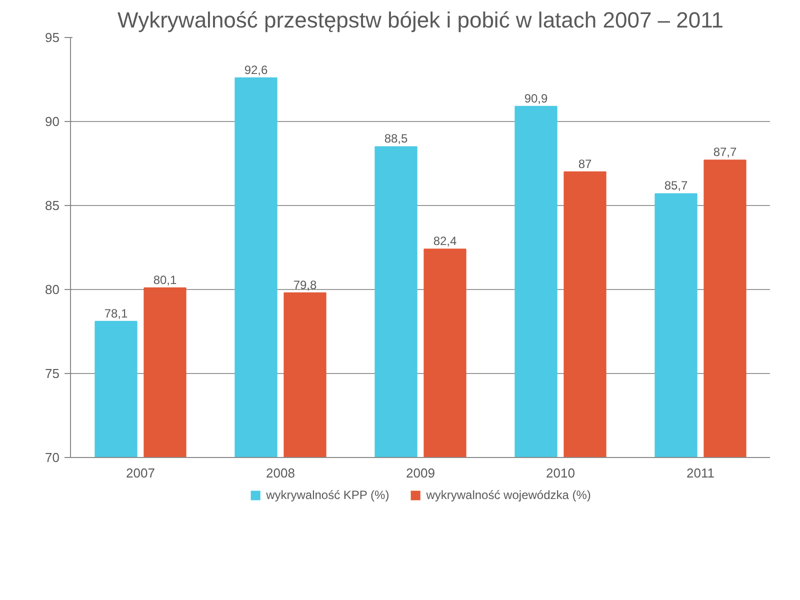 The image size is (800, 600). What do you see at coordinates (140, 473) in the screenshot?
I see `x-tick-label: 2007` at bounding box center [140, 473].